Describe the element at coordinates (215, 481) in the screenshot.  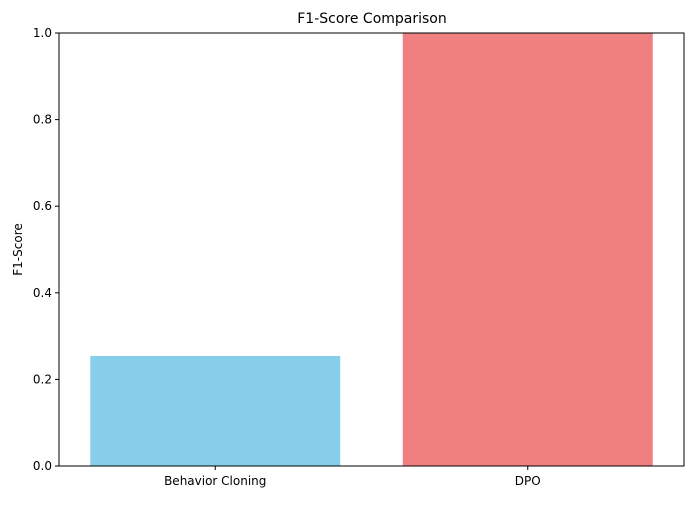
I see `x-tick-label: Behavior Cloning` at that location.